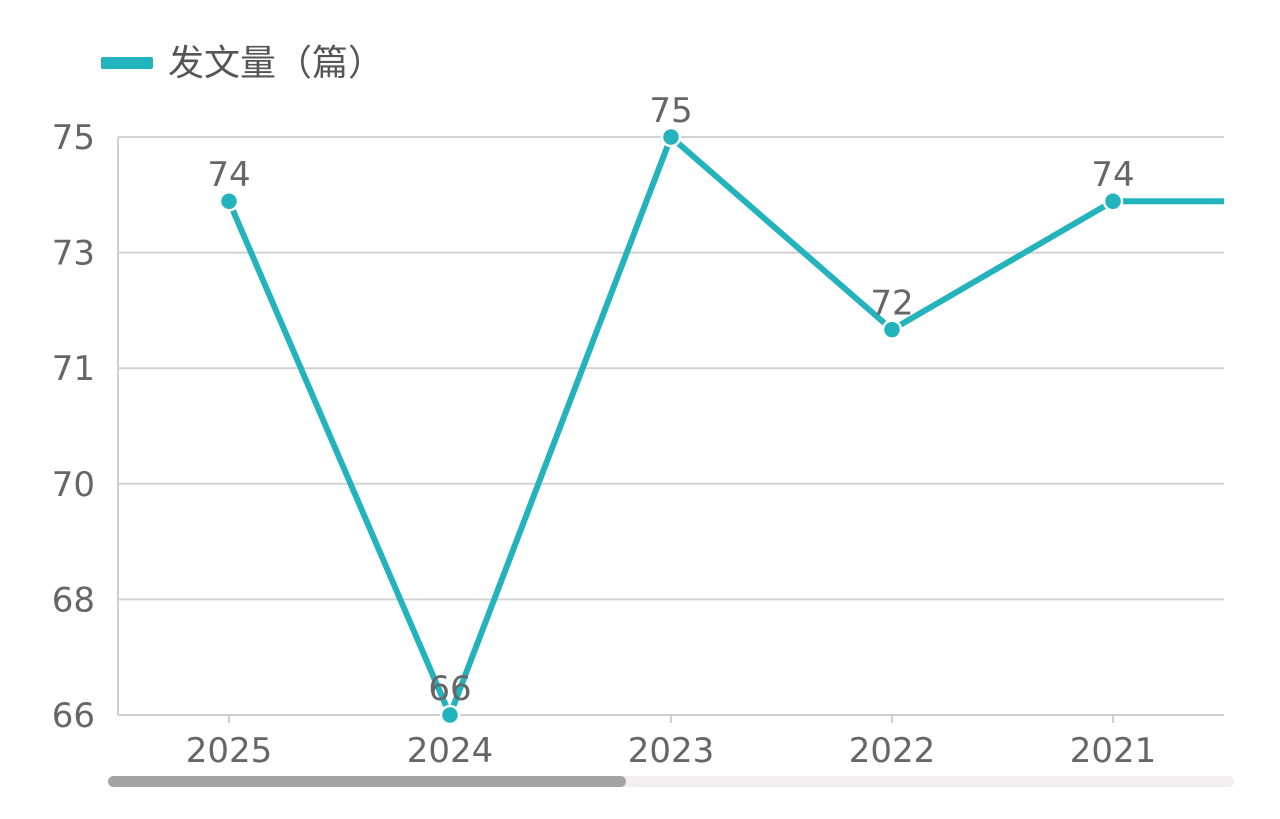  What do you see at coordinates (450, 751) in the screenshot?
I see `x-tick-label: 2024` at bounding box center [450, 751].